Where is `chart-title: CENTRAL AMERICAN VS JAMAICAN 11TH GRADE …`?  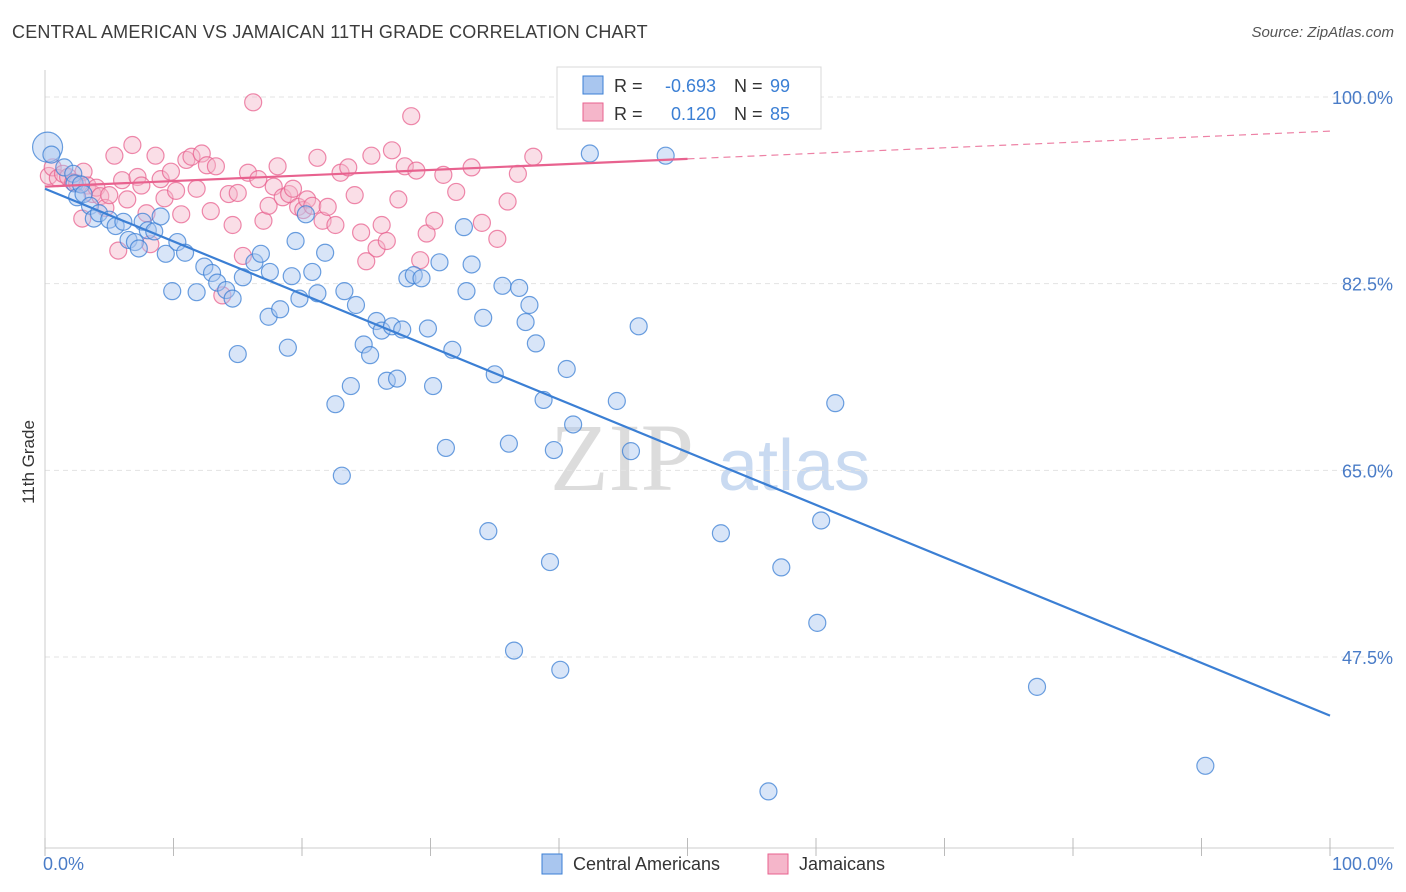 chart-title: CENTRAL AMERICAN VS JAMAICAN 11TH GRADE … is located at coordinates (330, 32).